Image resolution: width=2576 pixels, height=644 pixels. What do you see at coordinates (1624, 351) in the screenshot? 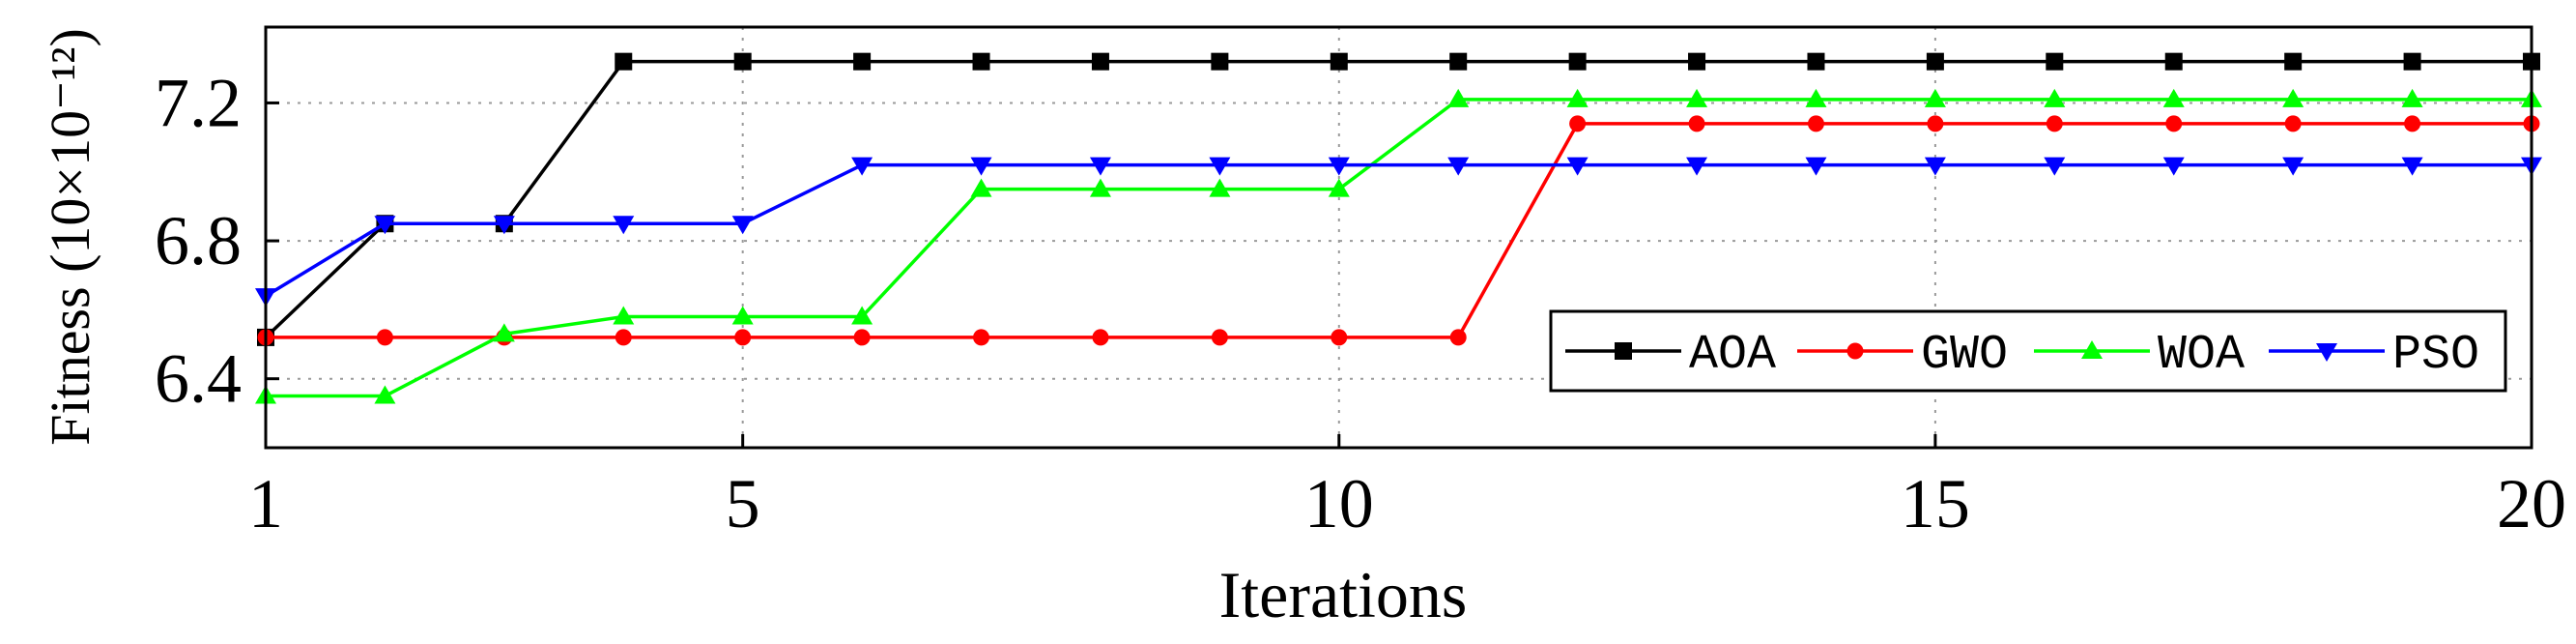
I see `legend-marker-aoa` at bounding box center [1624, 351].